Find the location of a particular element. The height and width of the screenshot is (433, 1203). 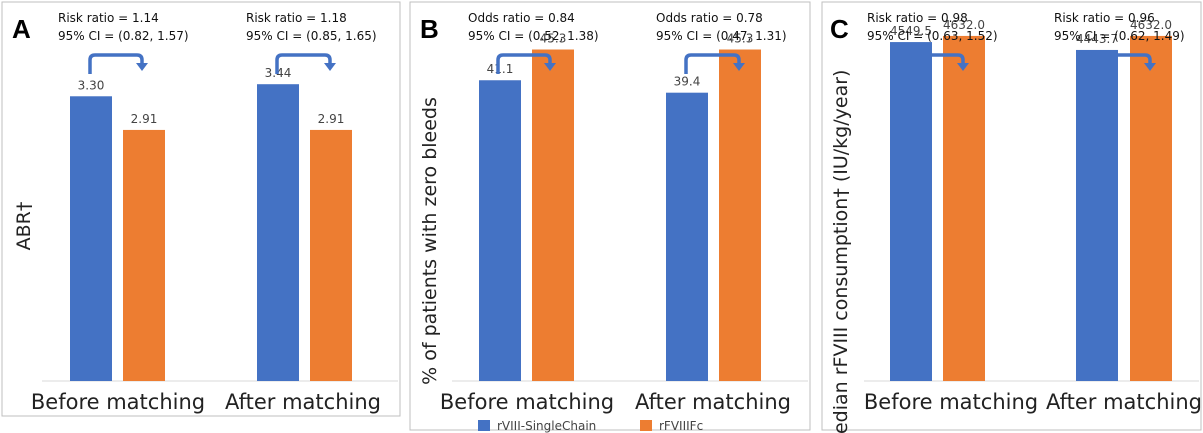

panel-c-category-before: Before matching is located at coordinates (951, 402).